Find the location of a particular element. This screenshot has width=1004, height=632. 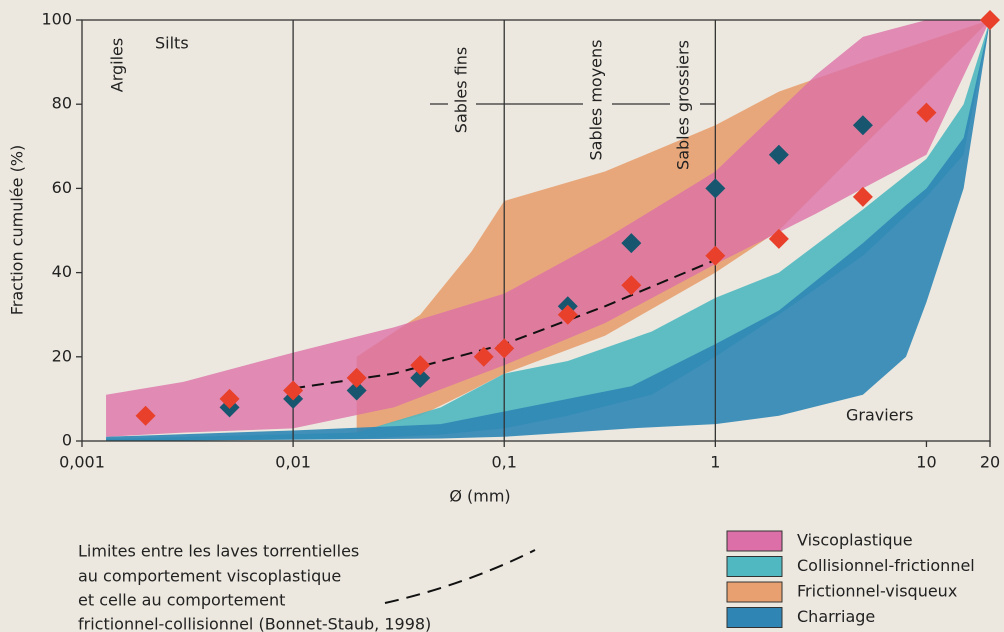

annotation: Silts is located at coordinates (172, 43).